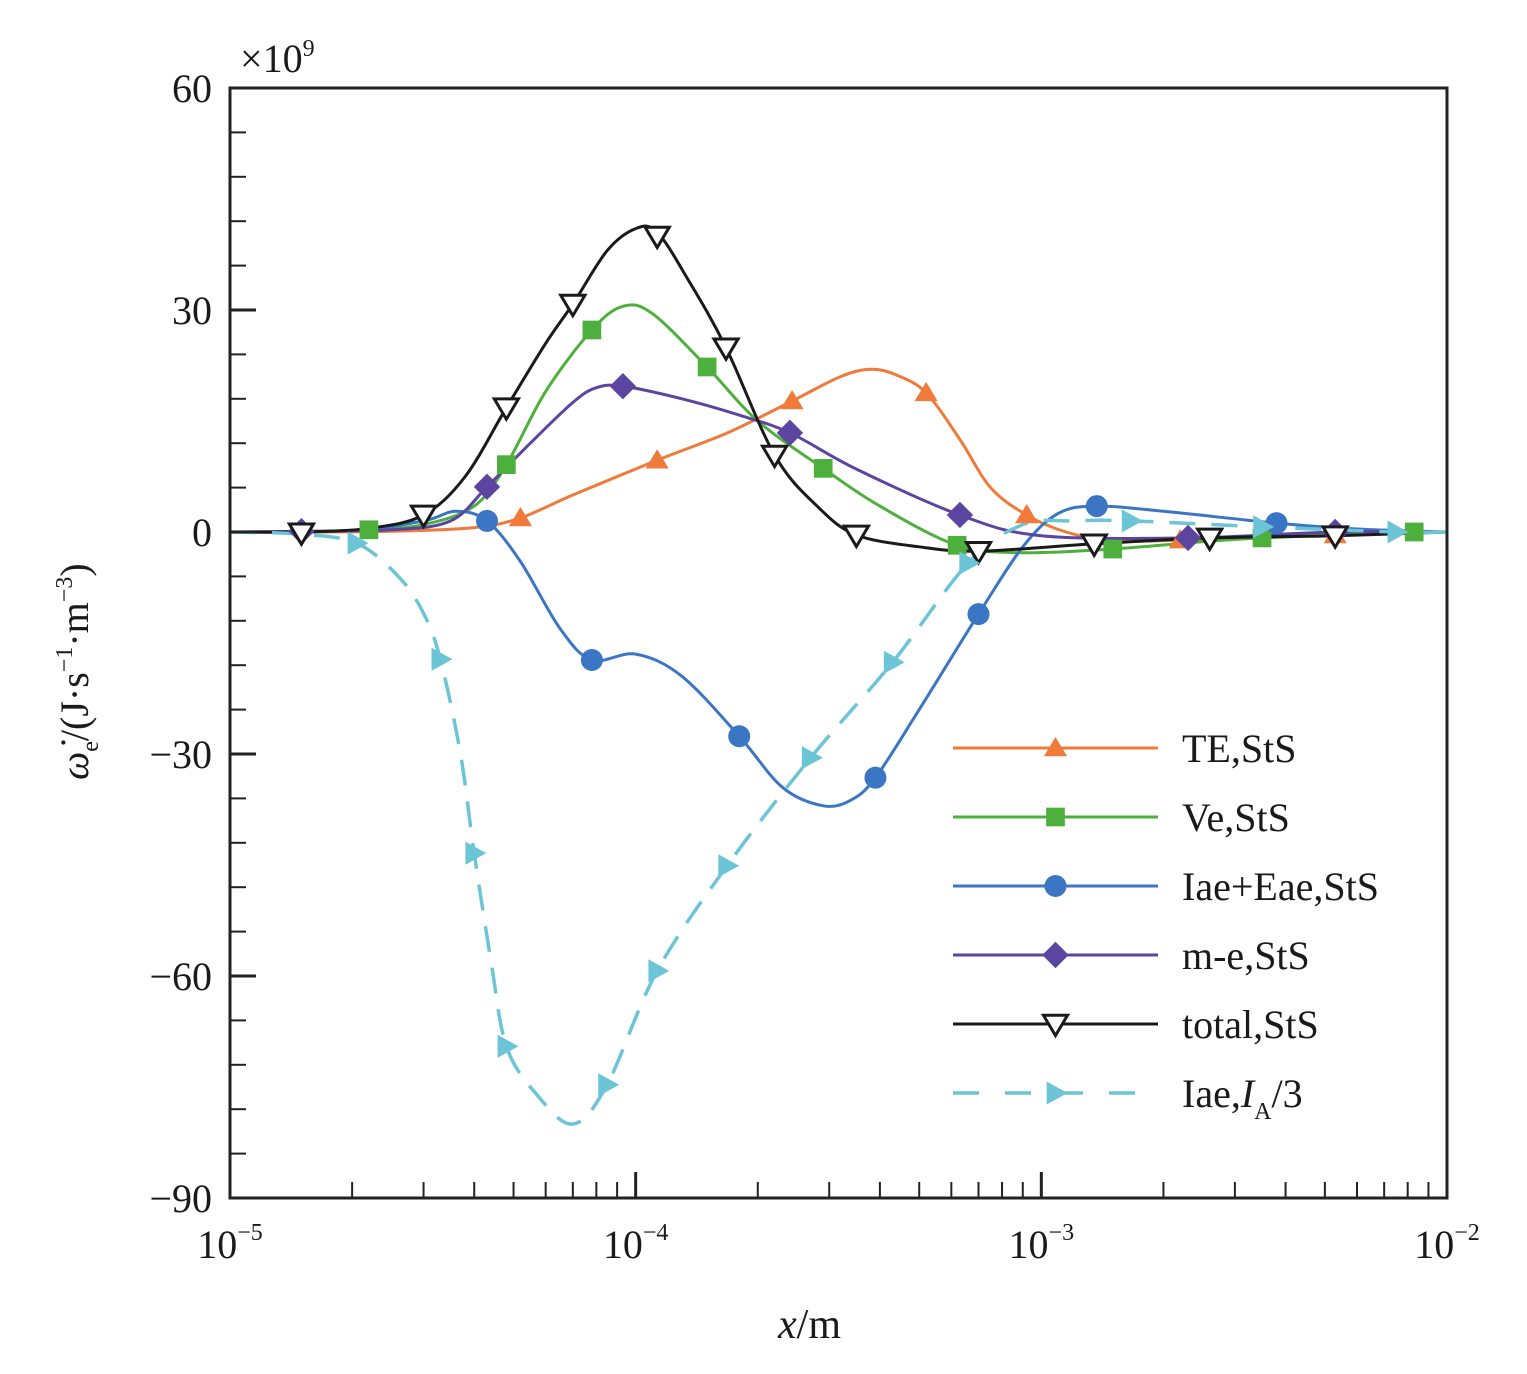  I want to click on series-markers-iae-eae-sts, so click(881, 642).